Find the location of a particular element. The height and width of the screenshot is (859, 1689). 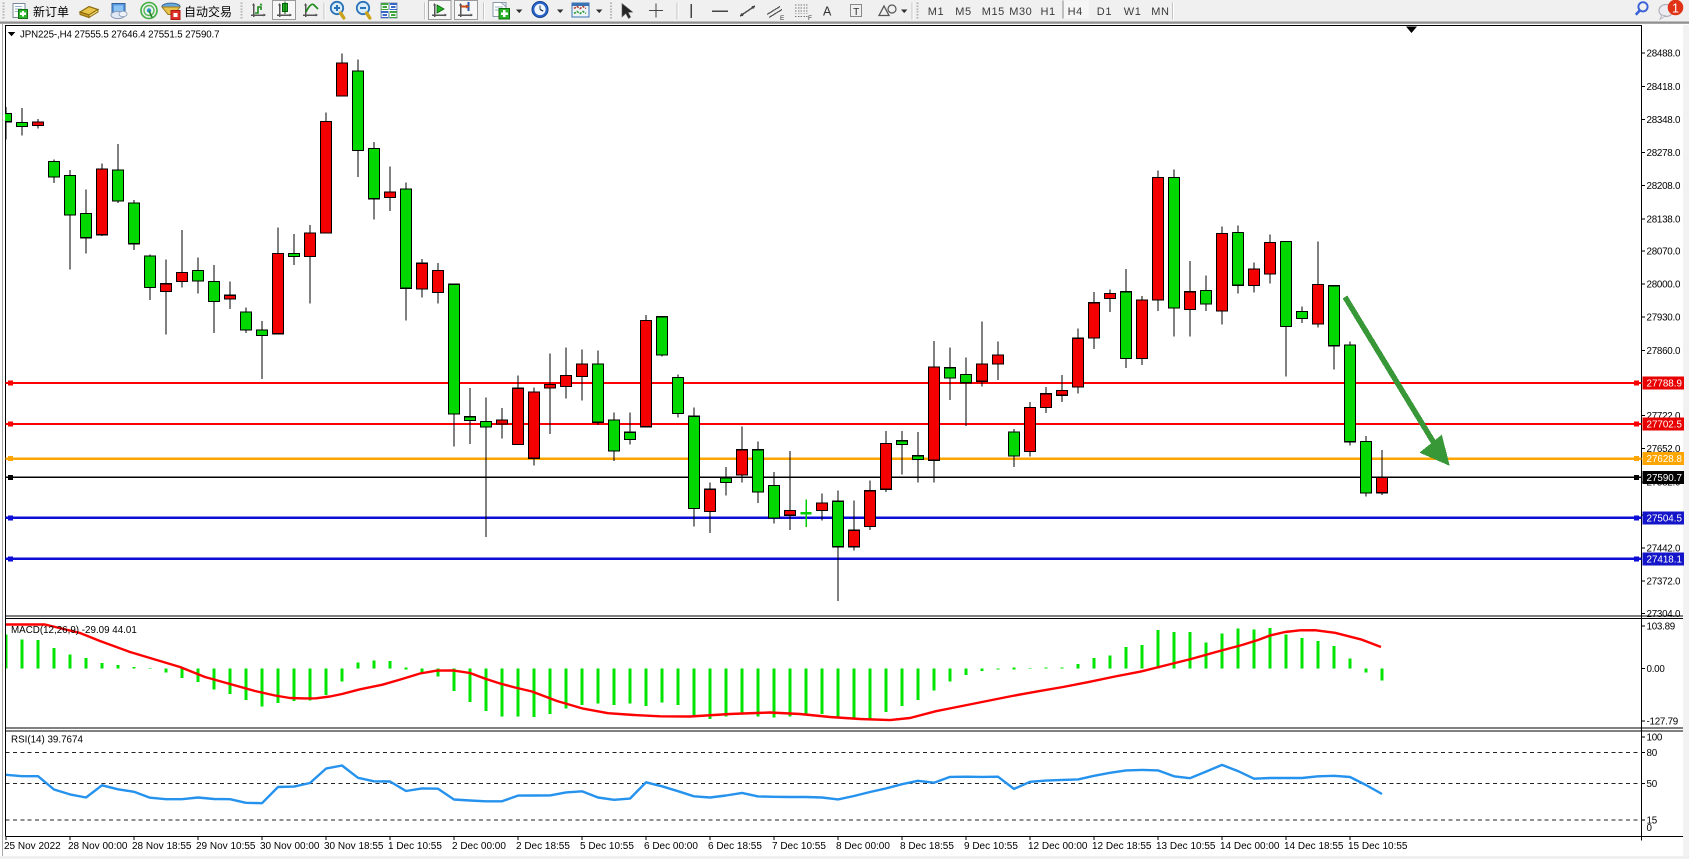

svg-text: 28348.0 is located at coordinates (1664, 120).